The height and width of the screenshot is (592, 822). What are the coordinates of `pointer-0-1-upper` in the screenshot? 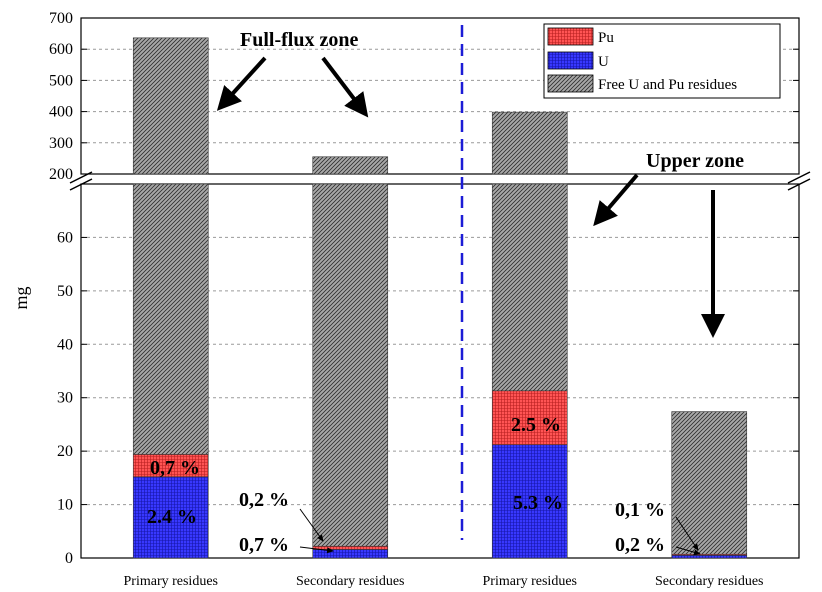 It's located at (687, 533).